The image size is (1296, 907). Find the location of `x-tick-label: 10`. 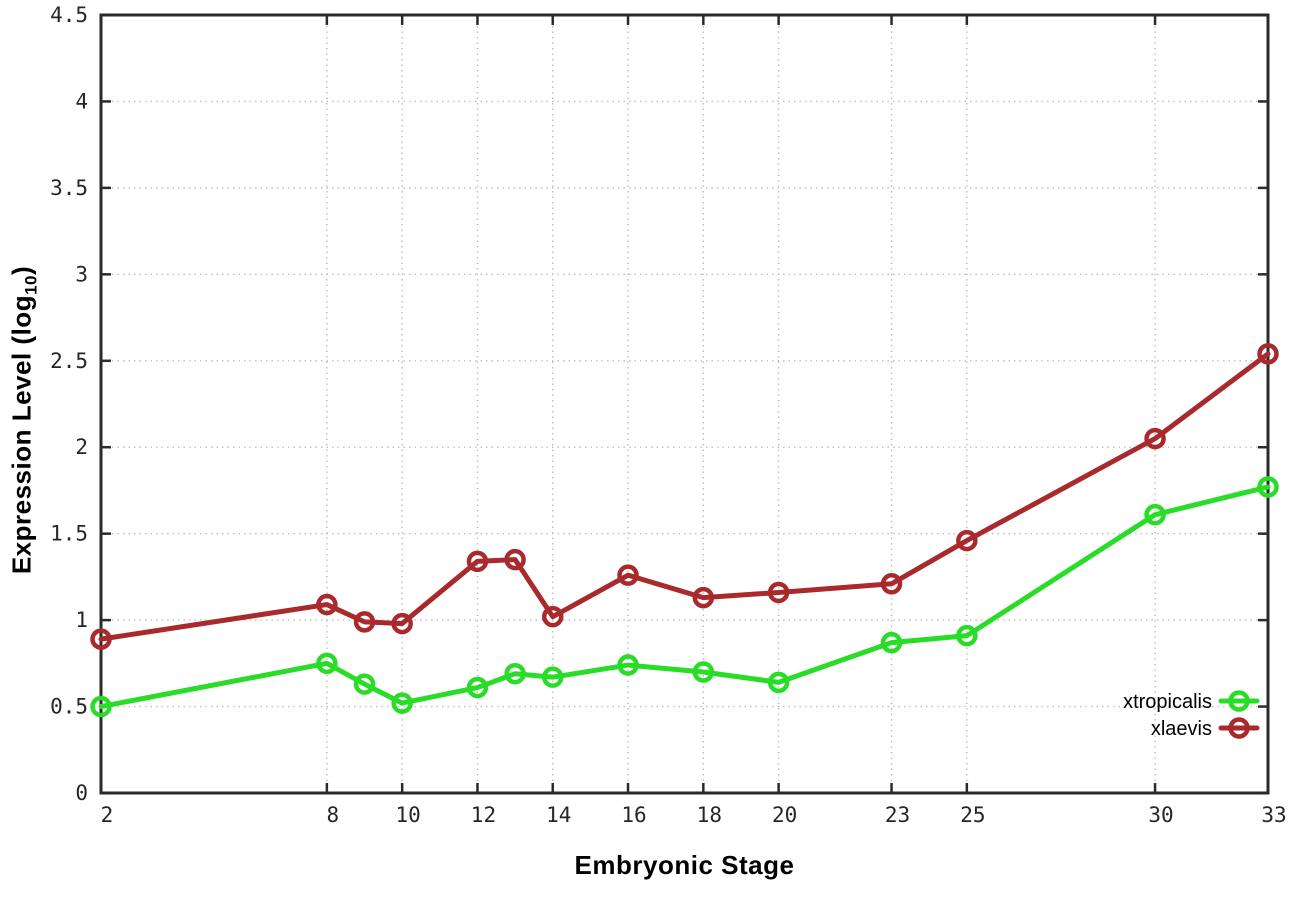

x-tick-label: 10 is located at coordinates (408, 815).